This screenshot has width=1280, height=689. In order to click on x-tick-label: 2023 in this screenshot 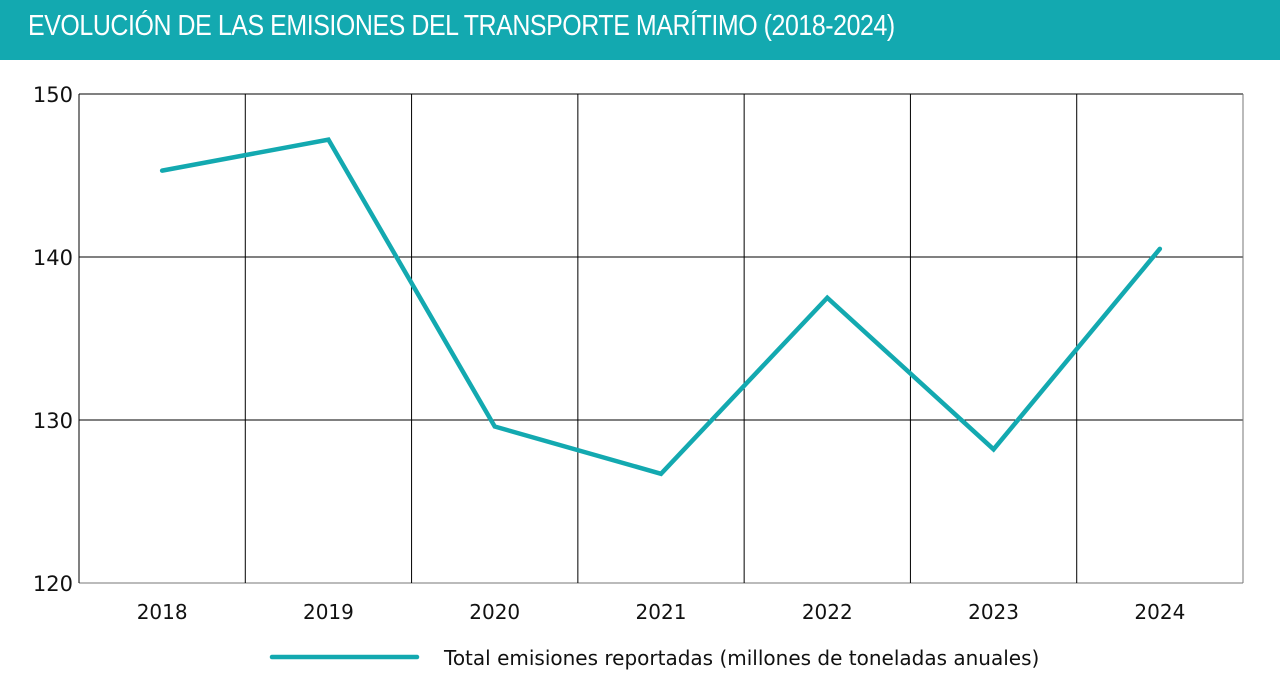, I will do `click(993, 612)`.